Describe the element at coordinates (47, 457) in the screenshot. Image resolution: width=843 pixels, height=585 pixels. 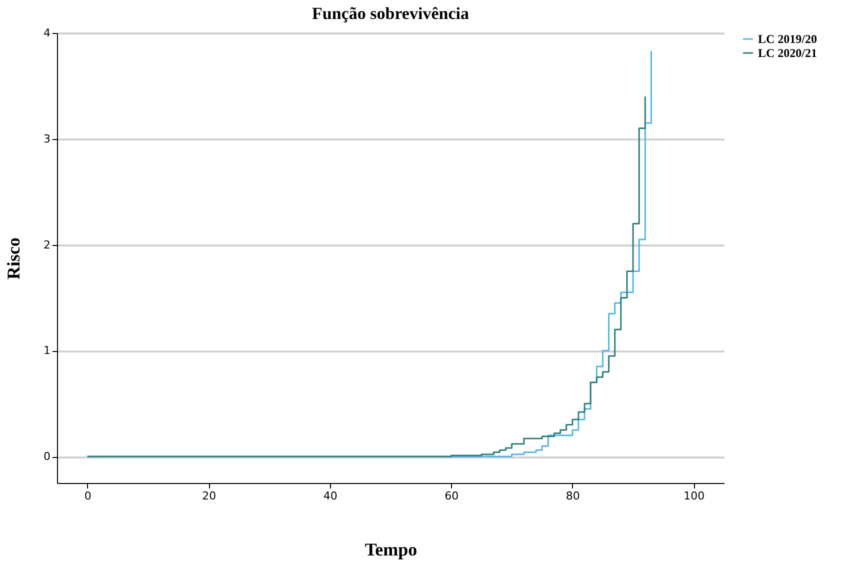
I see `y-tick-label: 0` at that location.